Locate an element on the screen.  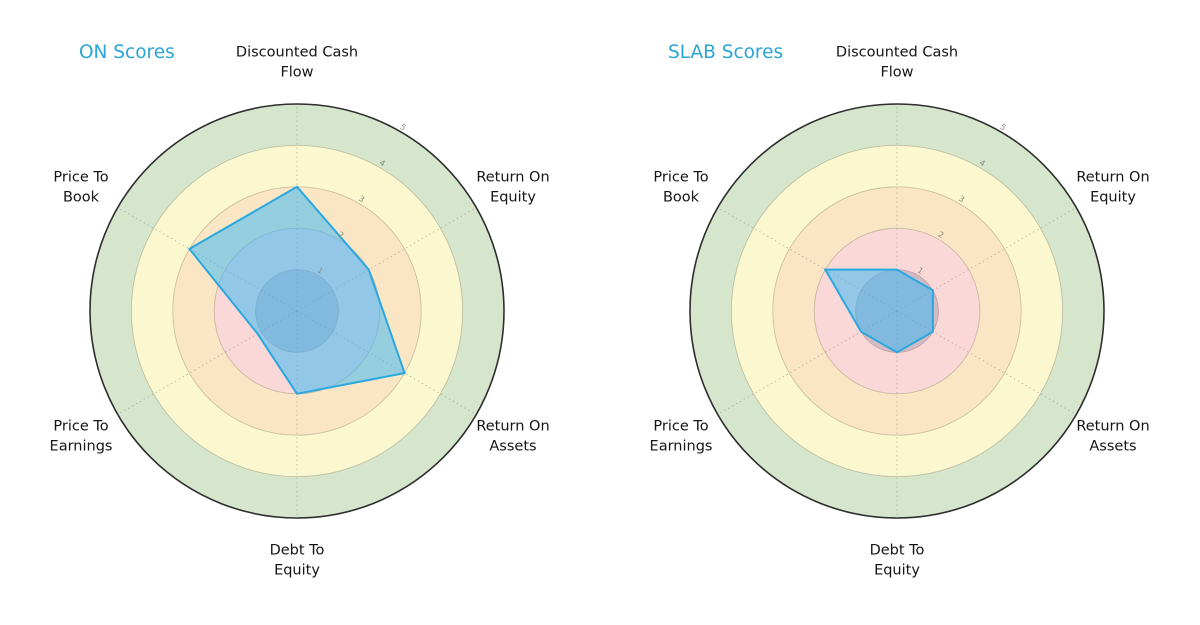
chart-title-slab: SLAB Scores is located at coordinates (726, 52).